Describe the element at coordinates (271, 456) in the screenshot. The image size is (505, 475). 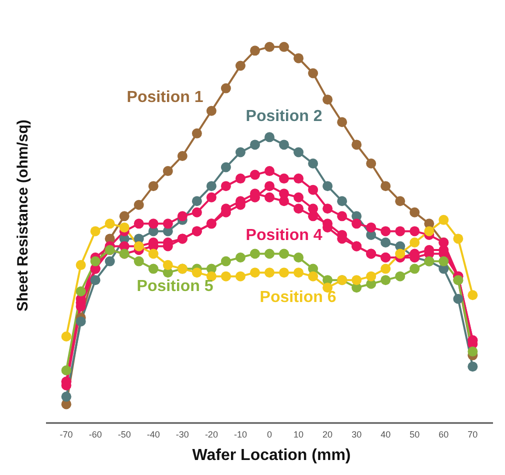
I see `x-axis-title: Wafer Location (mm)` at that location.